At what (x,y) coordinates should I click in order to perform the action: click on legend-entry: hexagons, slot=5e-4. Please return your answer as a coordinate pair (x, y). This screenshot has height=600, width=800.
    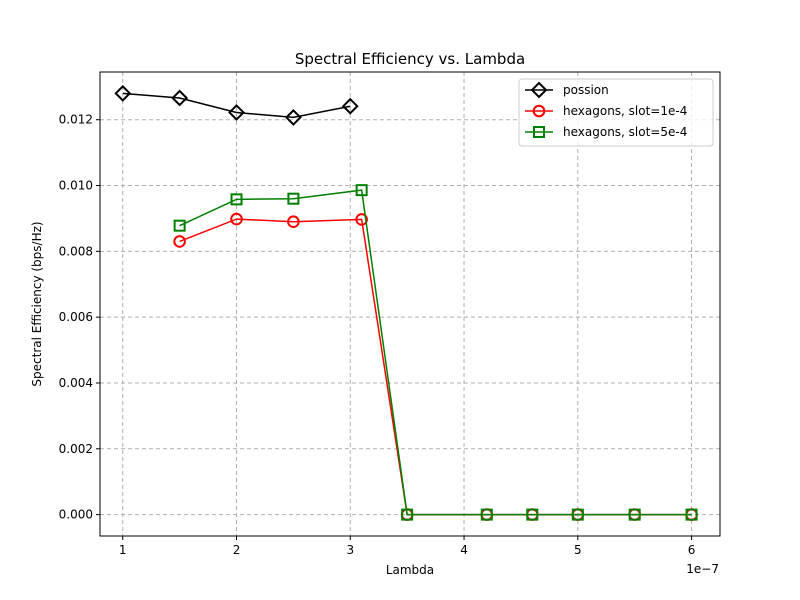
    Looking at the image, I should click on (606, 132).